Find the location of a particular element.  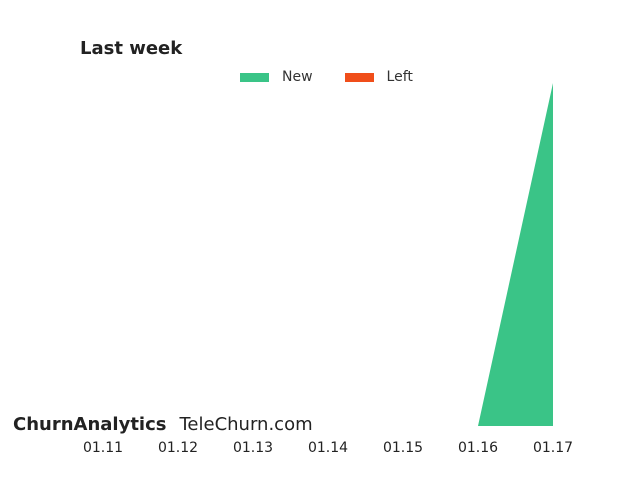

legend-label-new: New is located at coordinates (297, 77).